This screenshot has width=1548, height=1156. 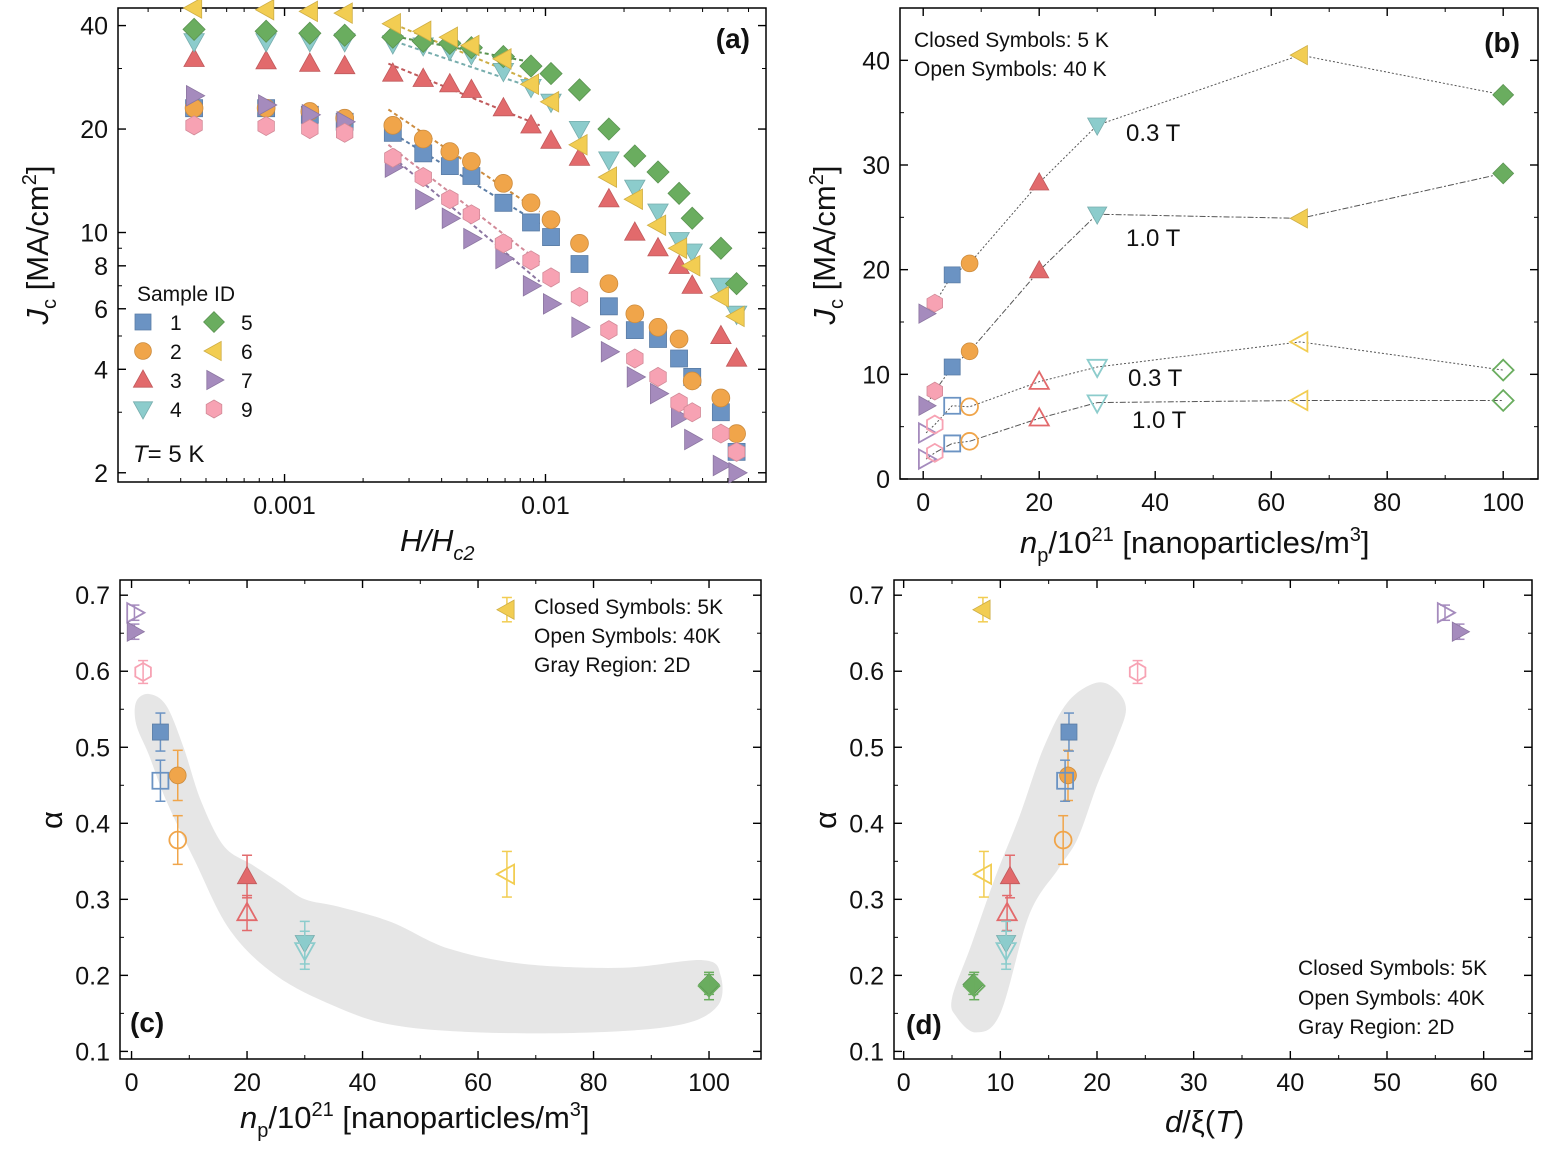 I want to click on y-tick-label: 0, so click(x=883, y=480).